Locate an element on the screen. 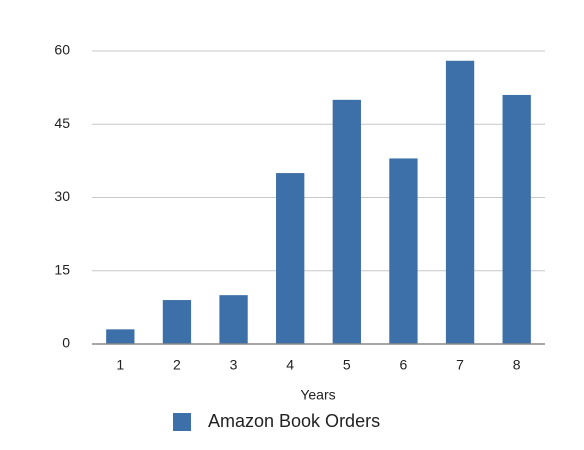  x-tick-label: 3 is located at coordinates (234, 365).